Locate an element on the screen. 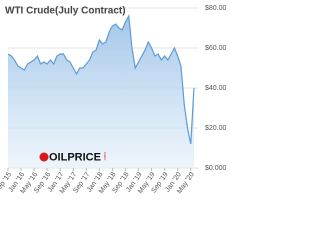  logo-text: OILPRICE is located at coordinates (75, 157).